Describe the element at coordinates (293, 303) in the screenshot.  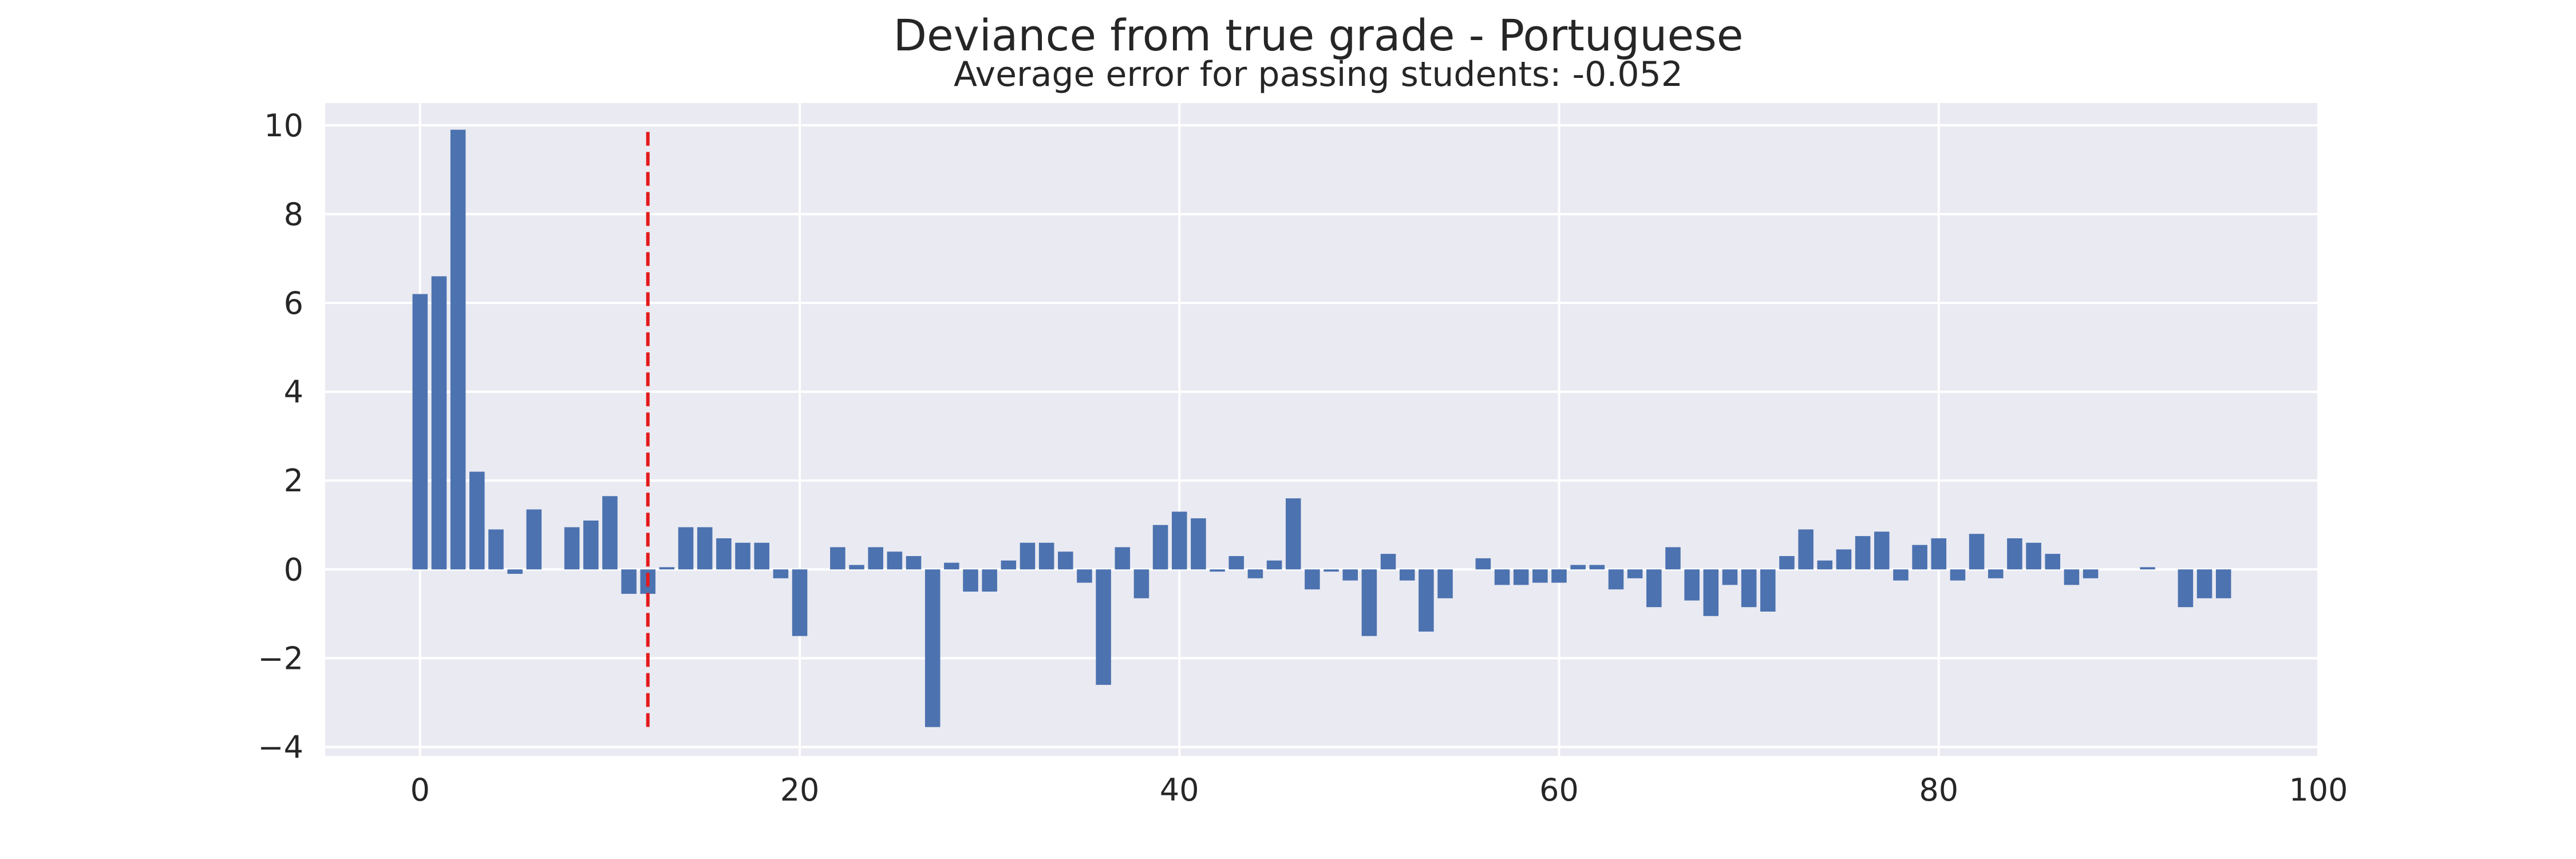
I see `y-tick-label: 6` at that location.